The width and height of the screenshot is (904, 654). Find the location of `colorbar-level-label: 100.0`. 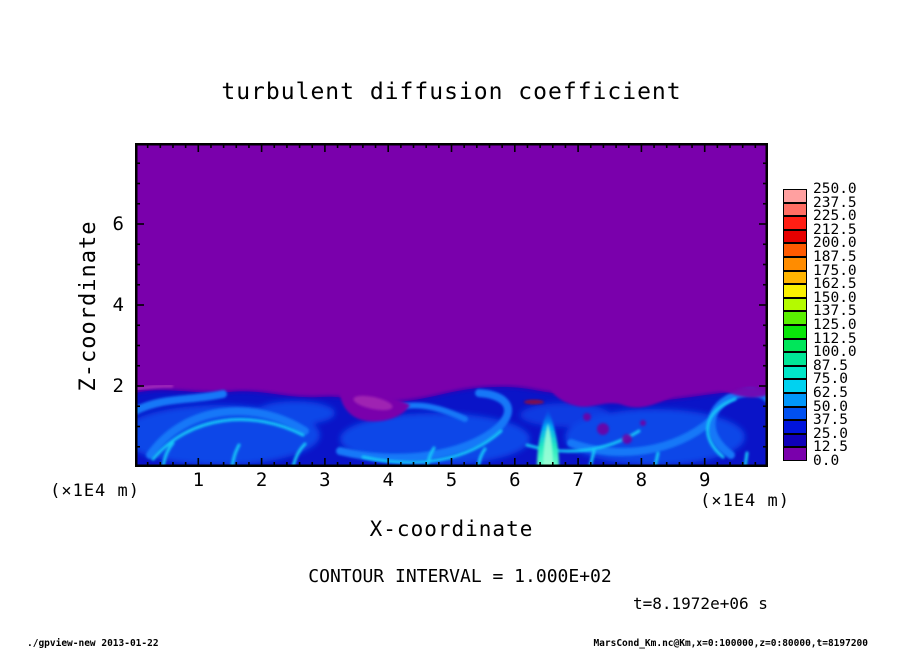

colorbar-level-label: 100.0 is located at coordinates (835, 352).